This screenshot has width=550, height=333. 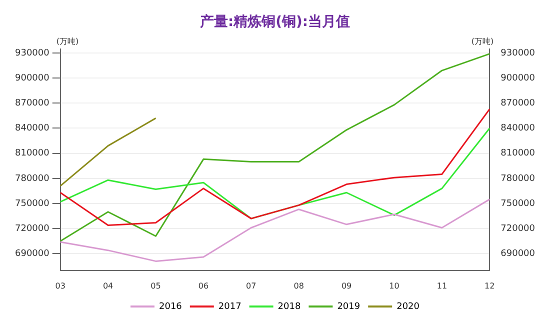 What do you see at coordinates (60, 285) in the screenshot?
I see `x-tick-label: 03` at bounding box center [60, 285].